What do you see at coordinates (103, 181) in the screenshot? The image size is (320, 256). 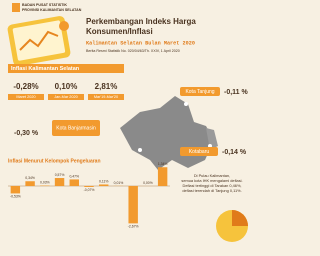 I see `value-label: 0,11%` at bounding box center [103, 181].